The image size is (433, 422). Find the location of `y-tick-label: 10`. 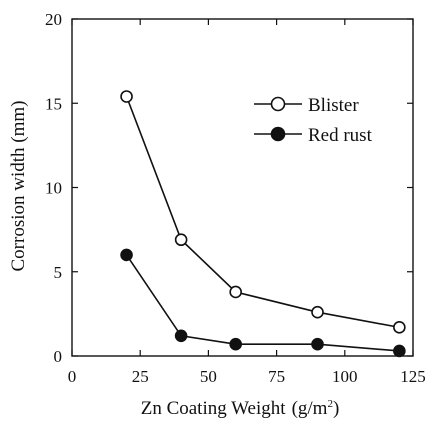

y-tick-label: 10 is located at coordinates (53, 188).